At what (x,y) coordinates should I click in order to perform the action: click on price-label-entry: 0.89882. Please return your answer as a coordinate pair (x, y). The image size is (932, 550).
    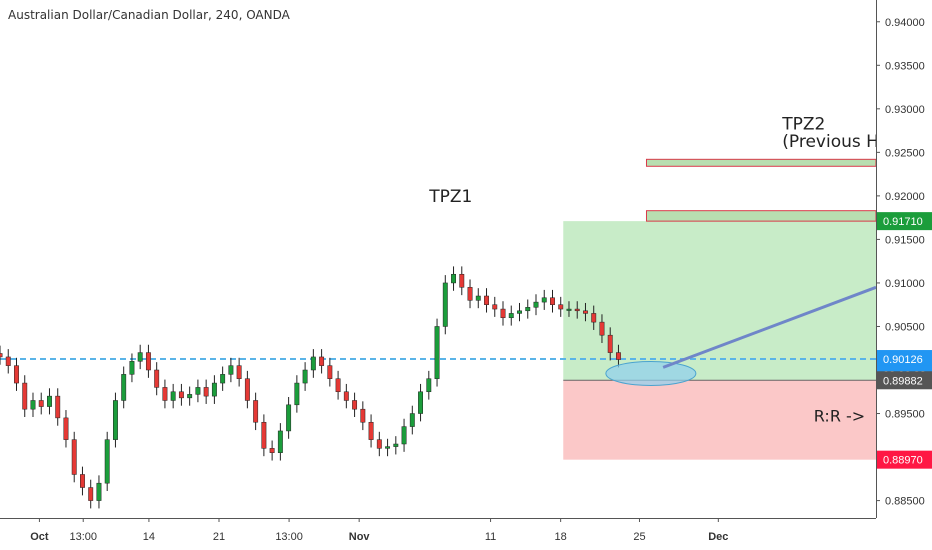
    Looking at the image, I should click on (903, 381).